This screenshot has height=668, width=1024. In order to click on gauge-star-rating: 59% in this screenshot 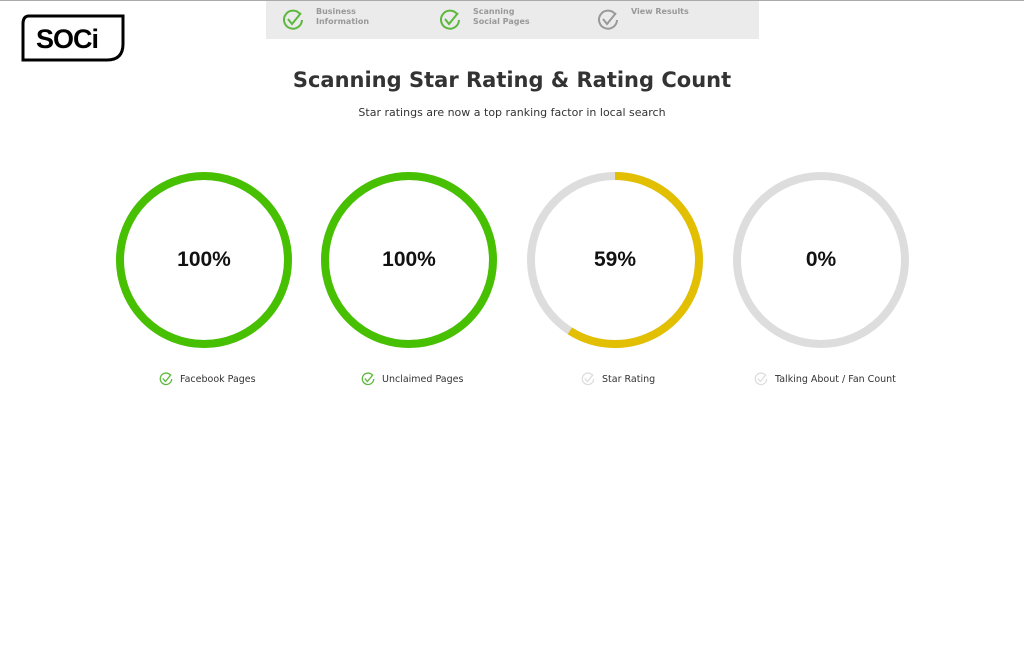, I will do `click(615, 260)`.